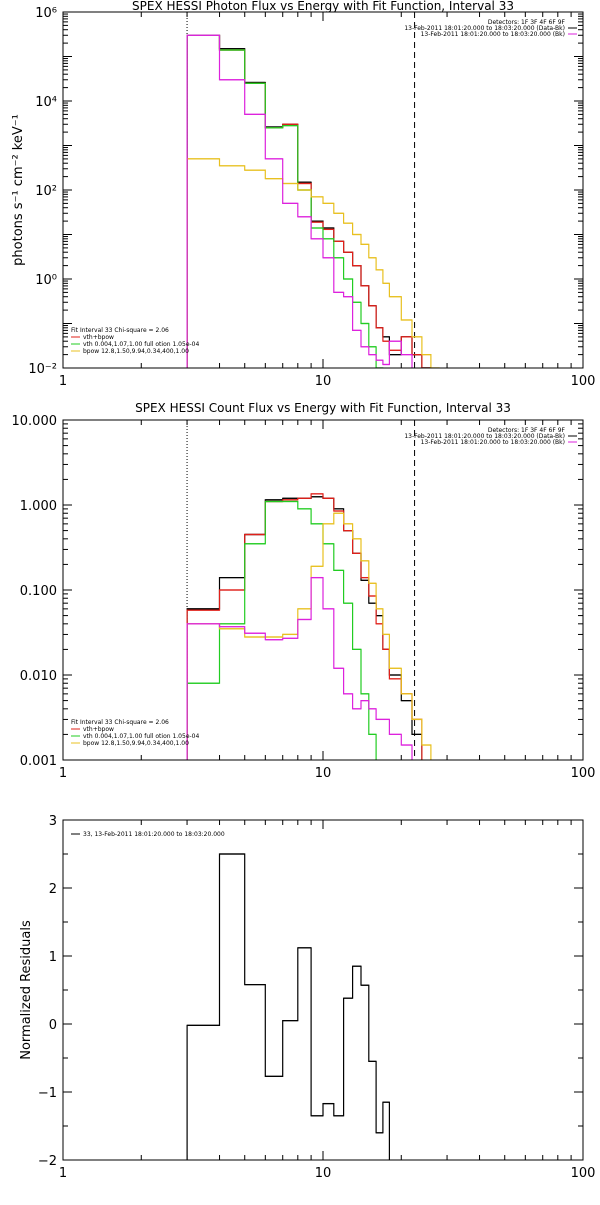 The height and width of the screenshot is (1205, 600). Describe the element at coordinates (42, 369) in the screenshot. I see `y-tick-label: 10⁻²` at that location.